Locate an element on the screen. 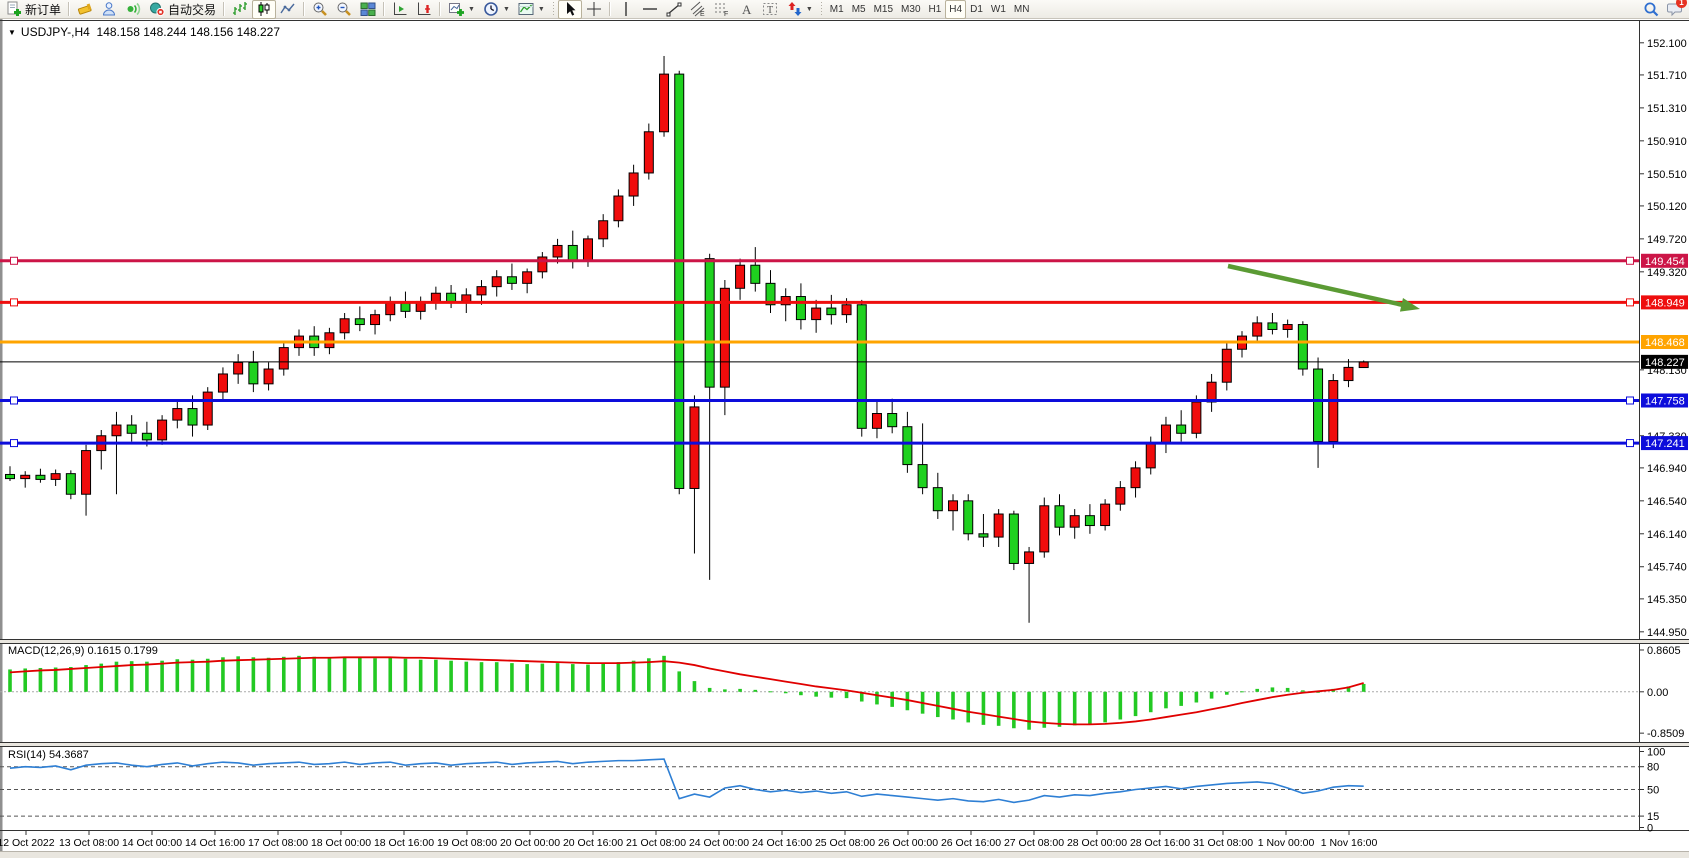 This screenshot has width=1689, height=858. rsi-axis-label: 0 is located at coordinates (1650, 829).